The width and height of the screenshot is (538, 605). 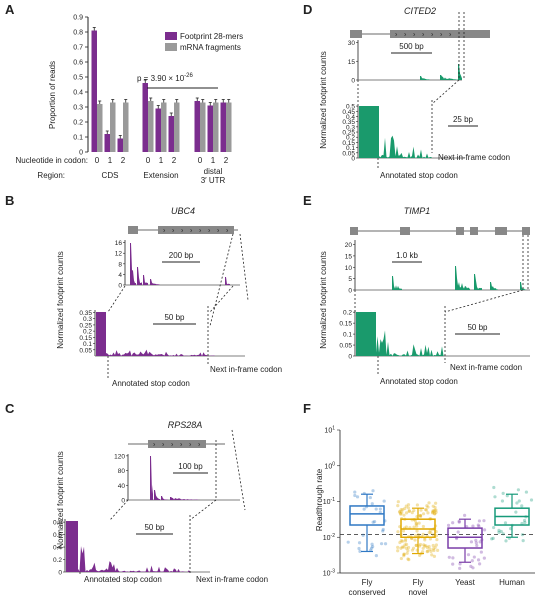 What do you see at coordinates (81, 153) in the screenshot?
I see `y-tick-label: 0` at bounding box center [81, 153].